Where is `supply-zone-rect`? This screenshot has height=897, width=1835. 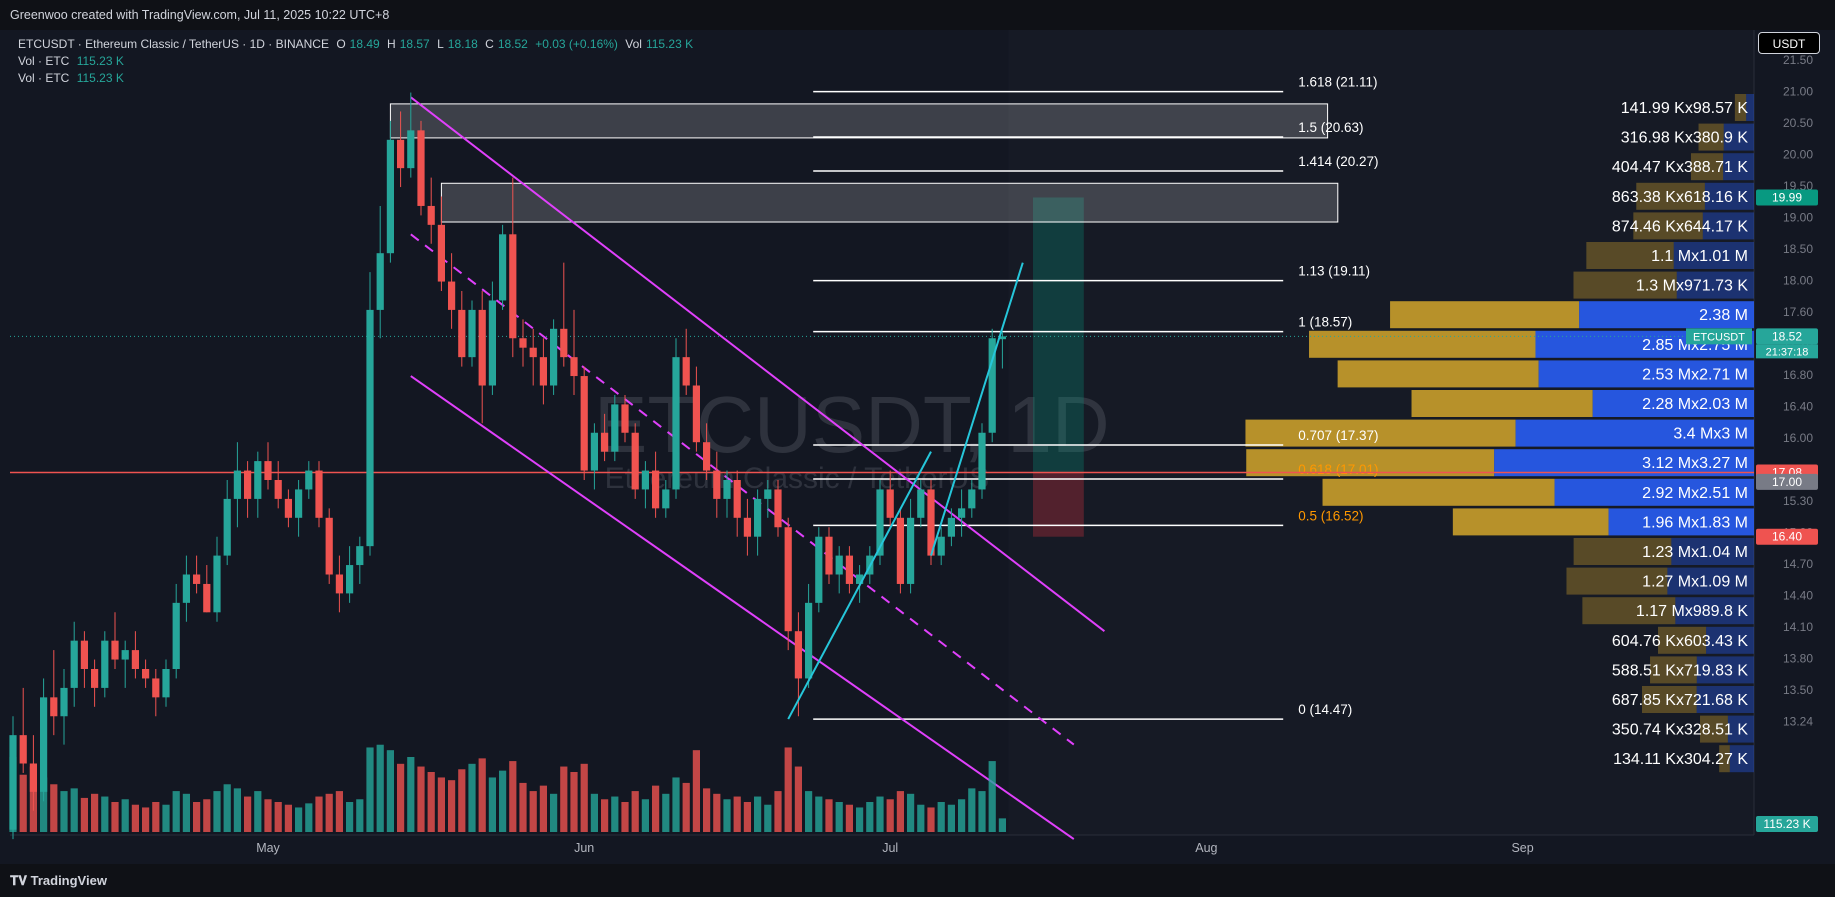
supply-zone-rect is located at coordinates (859, 121).